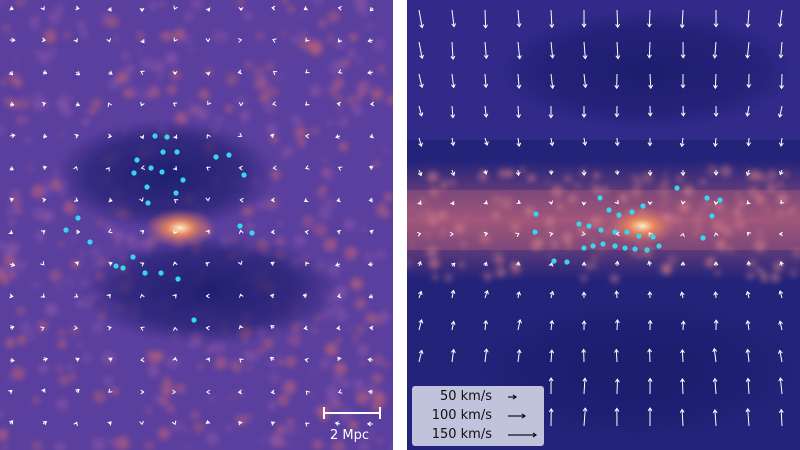 Image resolution: width=800 pixels, height=450 pixels. Describe the element at coordinates (350, 435) in the screenshot. I see `scale-bar-label: 2 Mpc` at that location.